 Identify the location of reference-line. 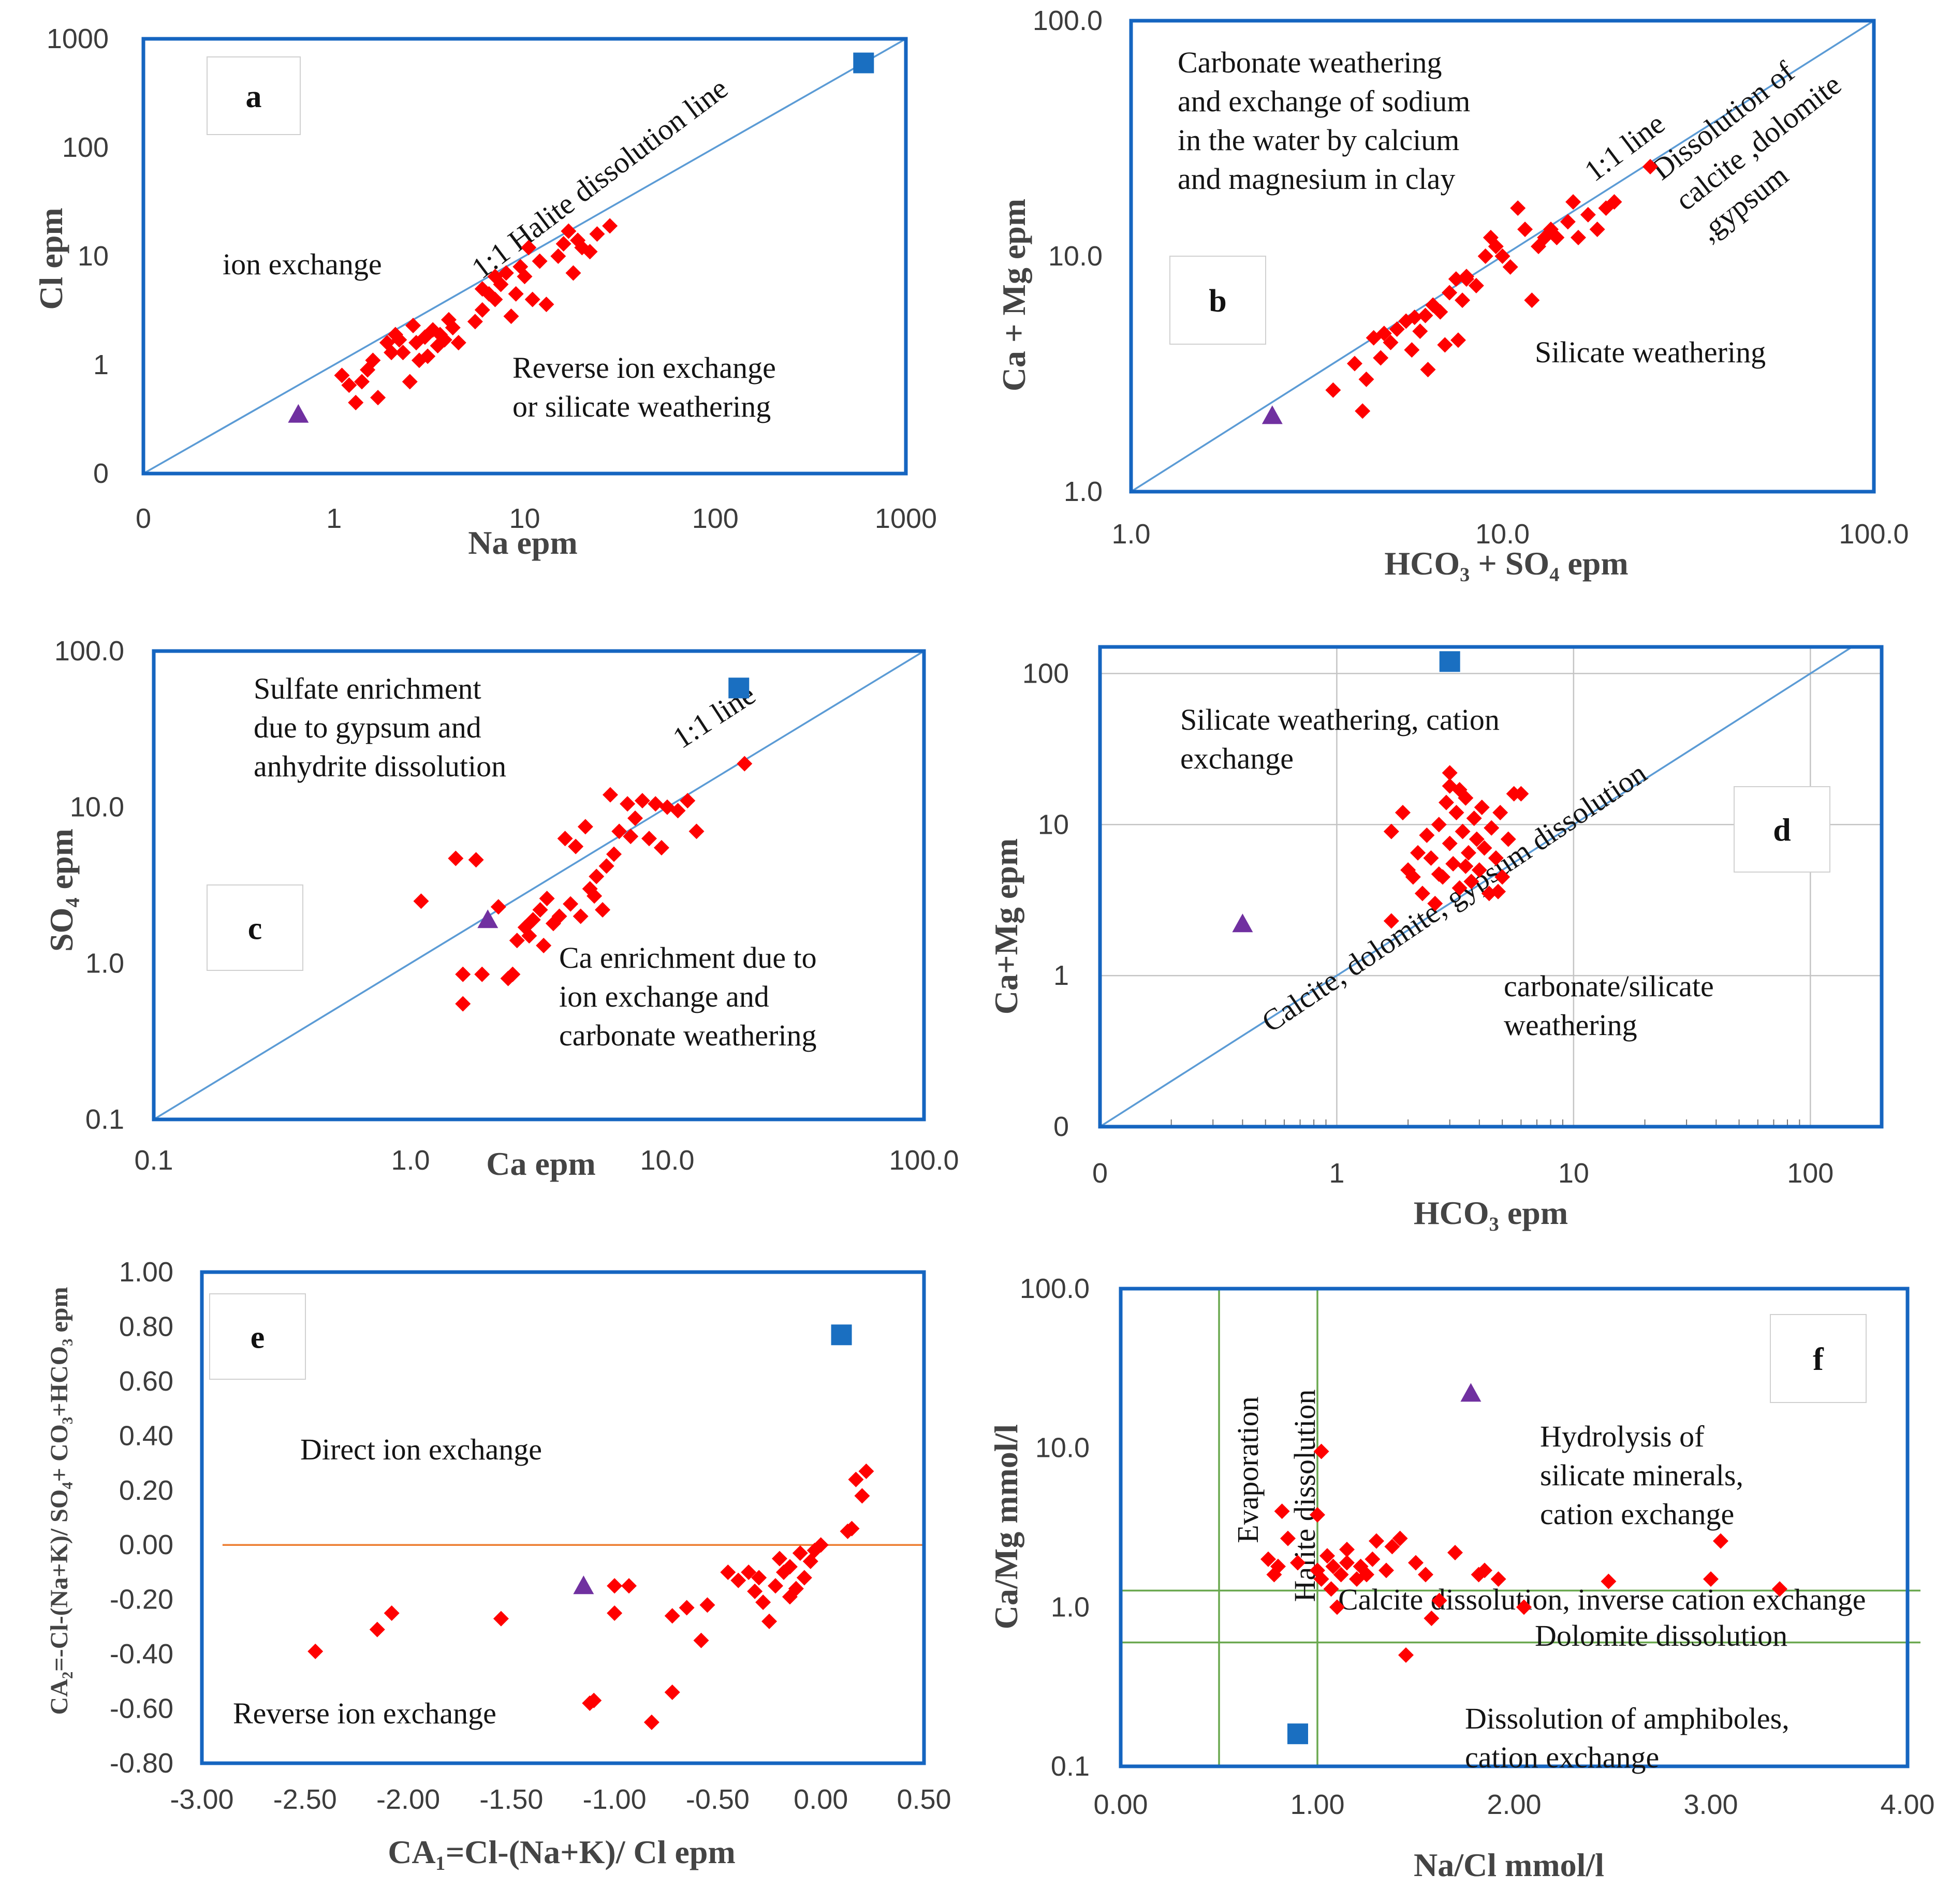
(1476, 887).